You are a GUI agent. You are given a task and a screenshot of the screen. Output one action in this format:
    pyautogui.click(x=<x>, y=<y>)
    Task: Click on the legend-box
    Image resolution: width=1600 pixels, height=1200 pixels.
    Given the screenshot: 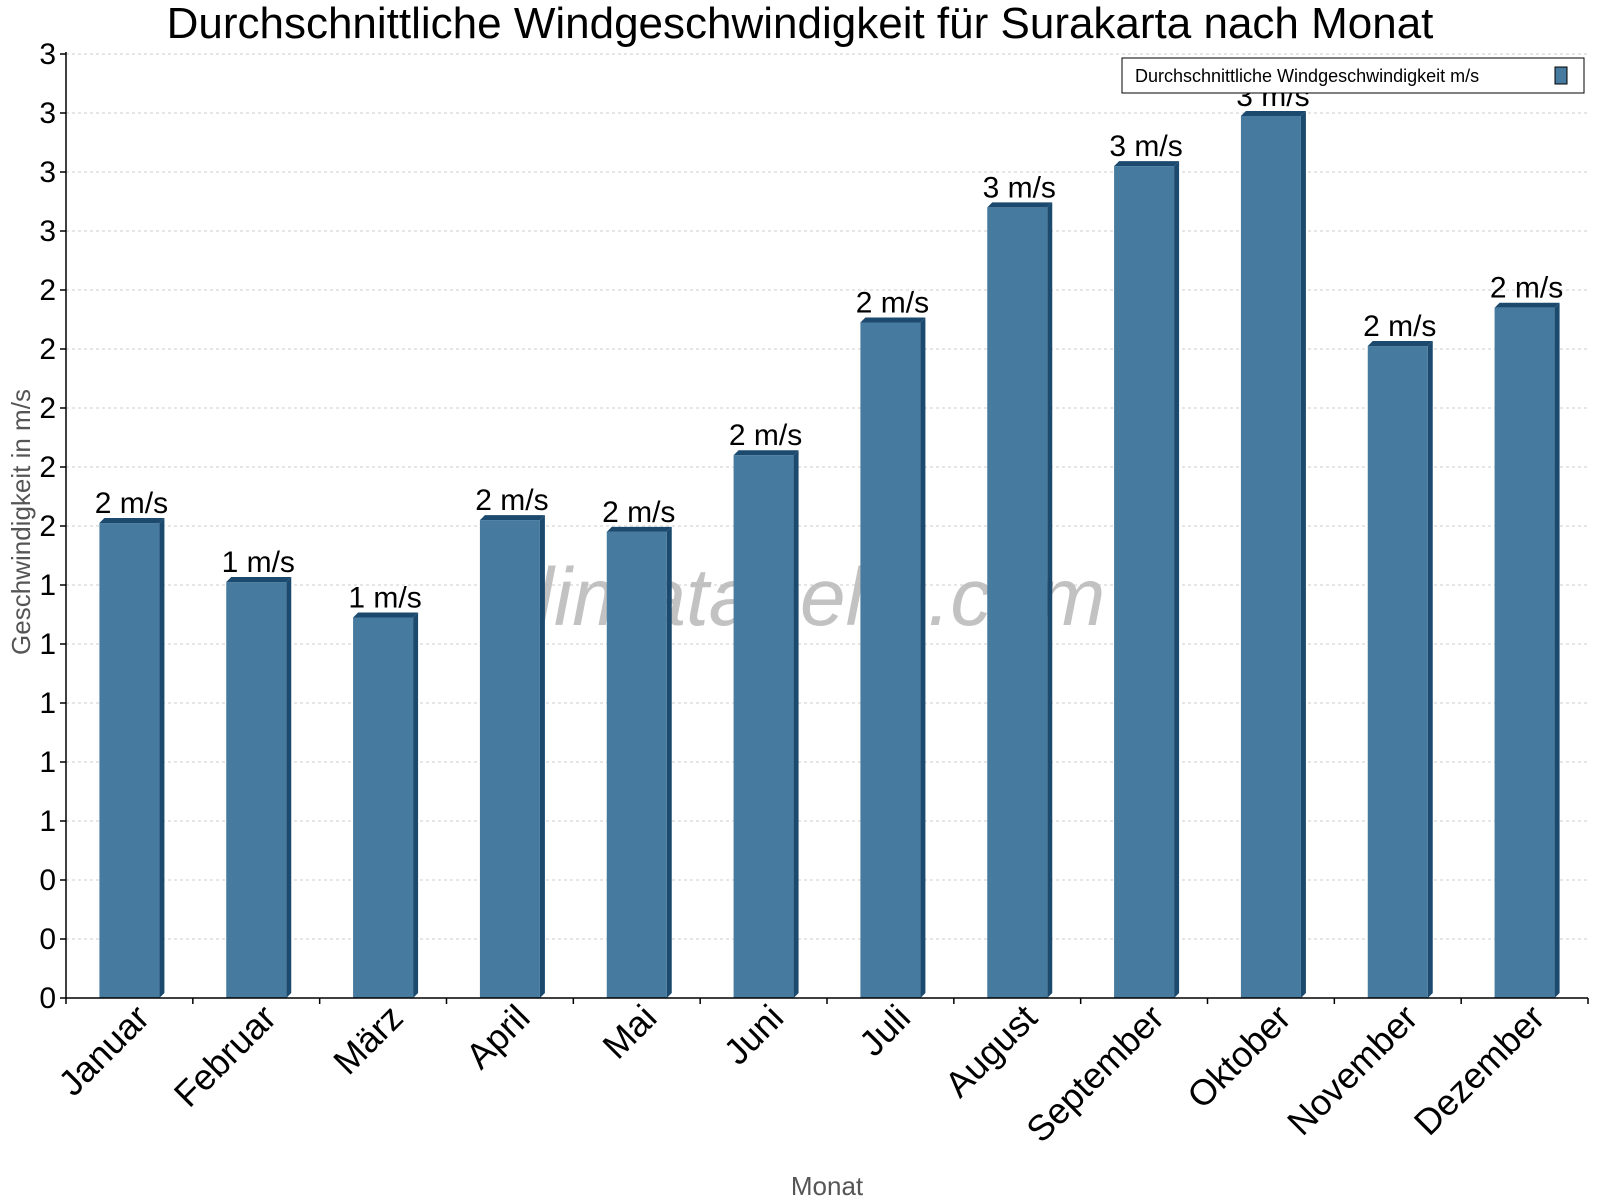 What is the action you would take?
    pyautogui.click(x=1353, y=75)
    